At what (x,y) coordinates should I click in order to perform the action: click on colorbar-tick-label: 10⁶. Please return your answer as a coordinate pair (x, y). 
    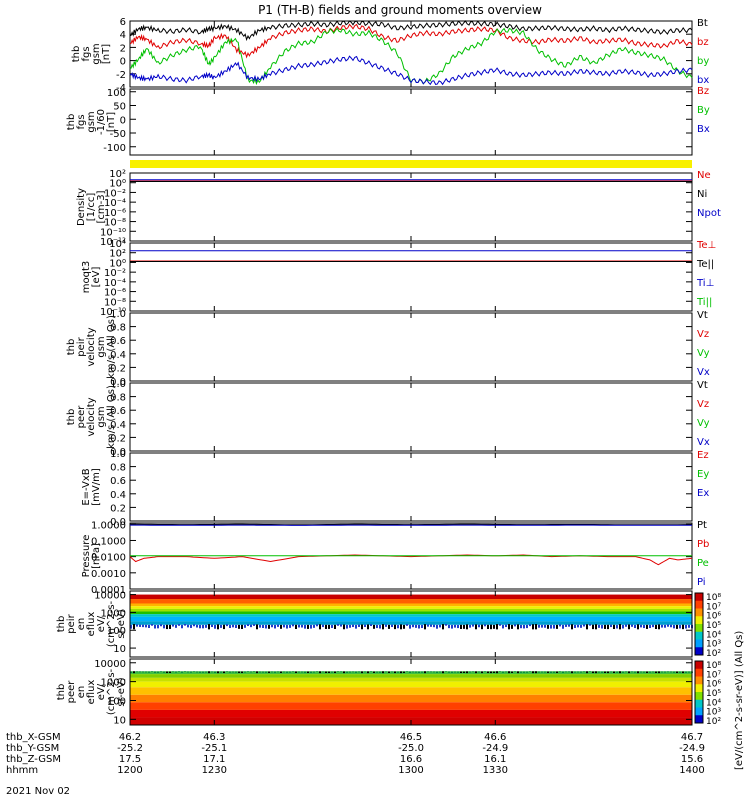
    Looking at the image, I should click on (713, 617).